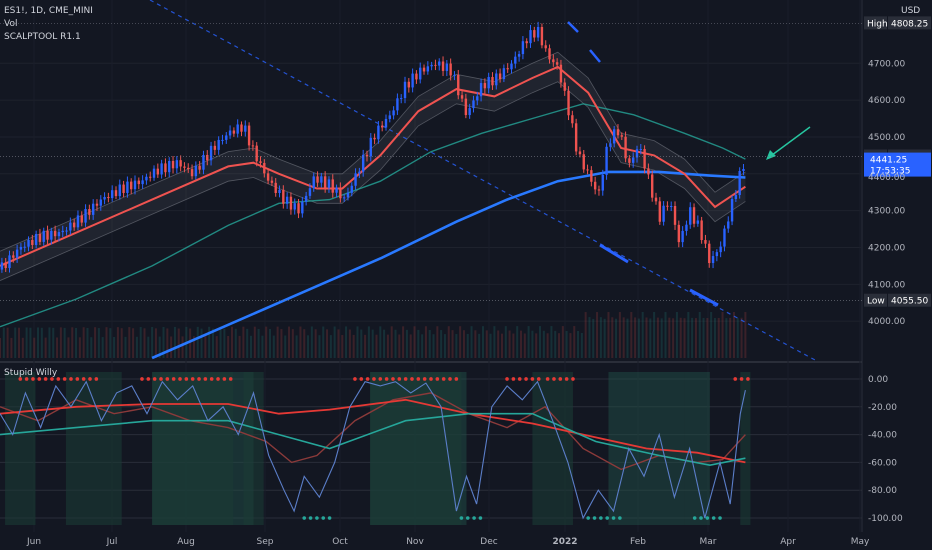 Image resolution: width=932 pixels, height=550 pixels. I want to click on y-tick-label: 4200.00, so click(886, 248).